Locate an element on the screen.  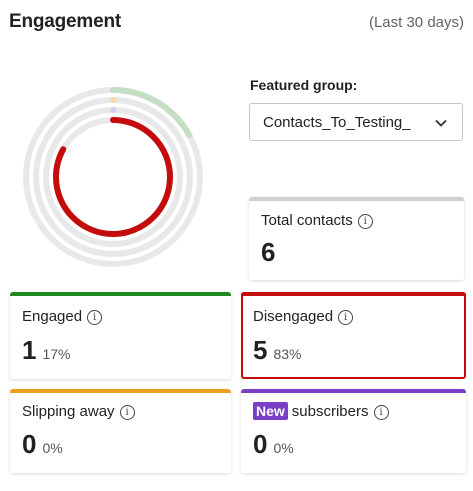
engagement-donut-chart is located at coordinates (113, 177).